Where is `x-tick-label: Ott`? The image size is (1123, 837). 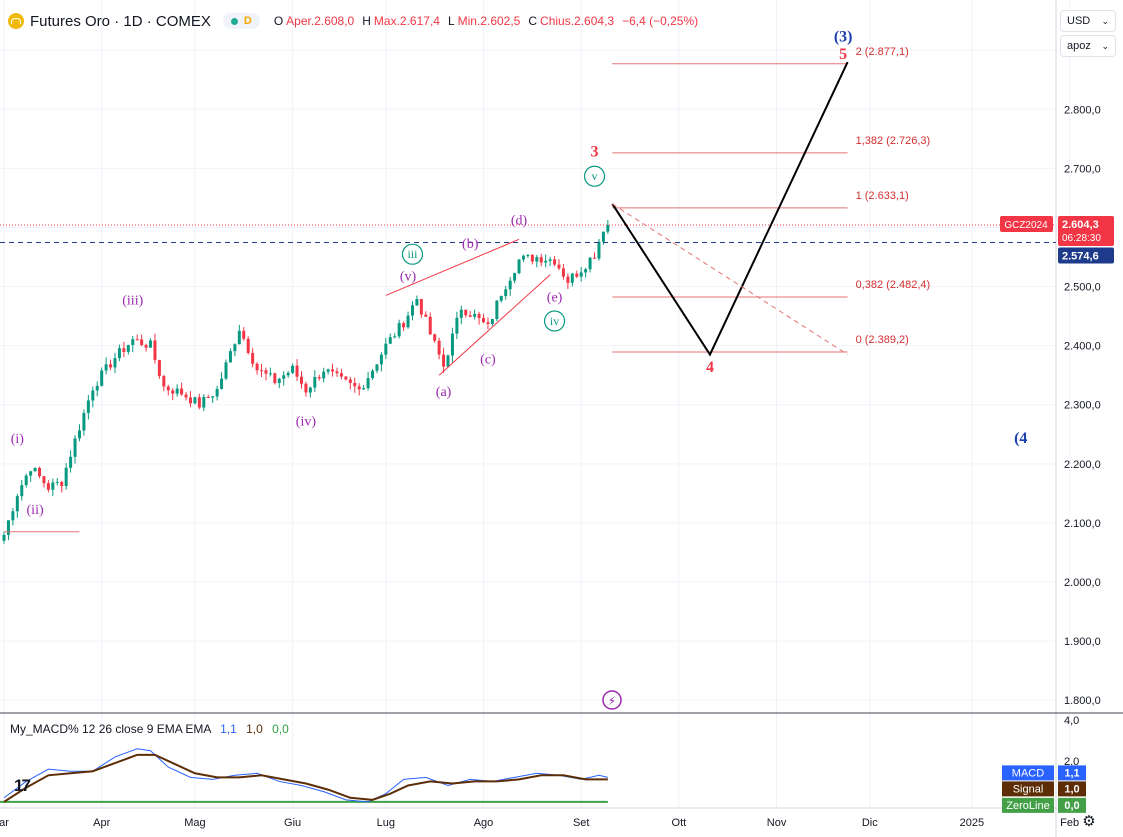
x-tick-label: Ott is located at coordinates (679, 823).